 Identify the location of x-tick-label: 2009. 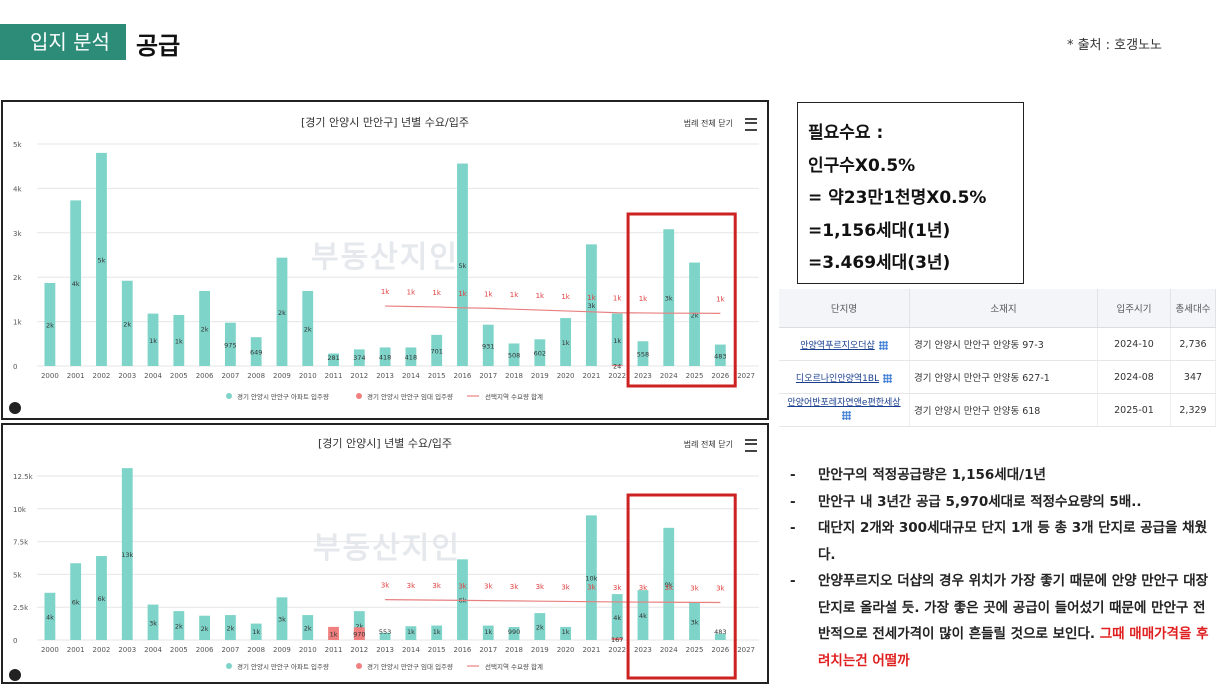
(282, 650).